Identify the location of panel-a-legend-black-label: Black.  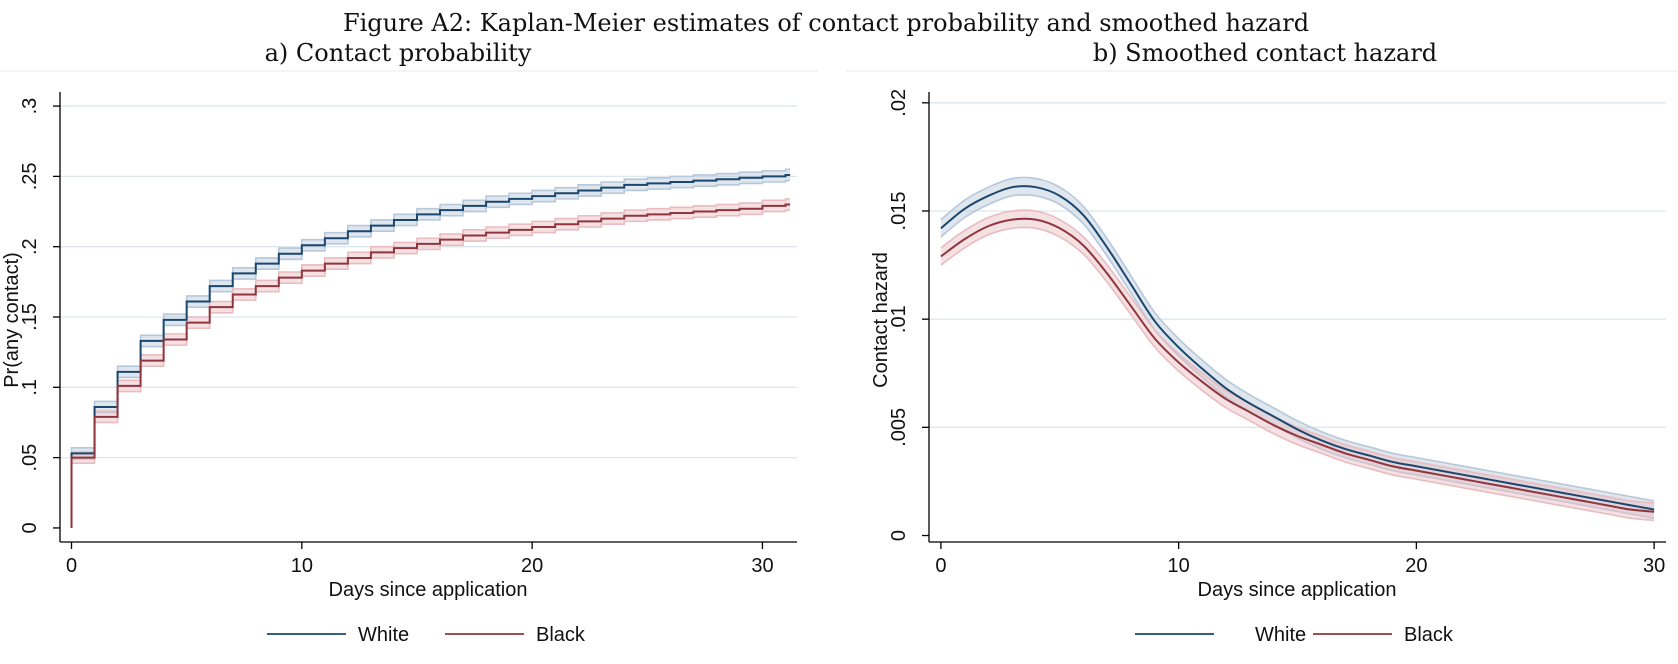
(561, 635).